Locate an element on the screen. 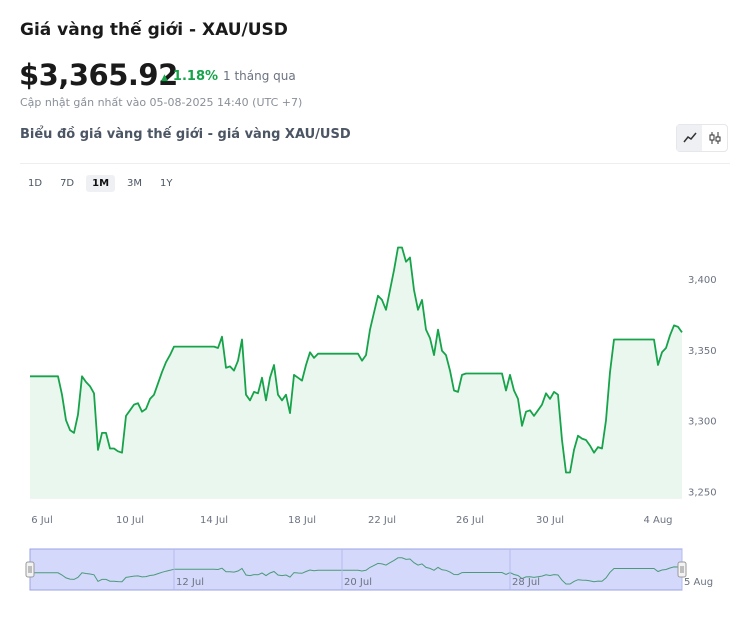  navigator-bg is located at coordinates (356, 569).